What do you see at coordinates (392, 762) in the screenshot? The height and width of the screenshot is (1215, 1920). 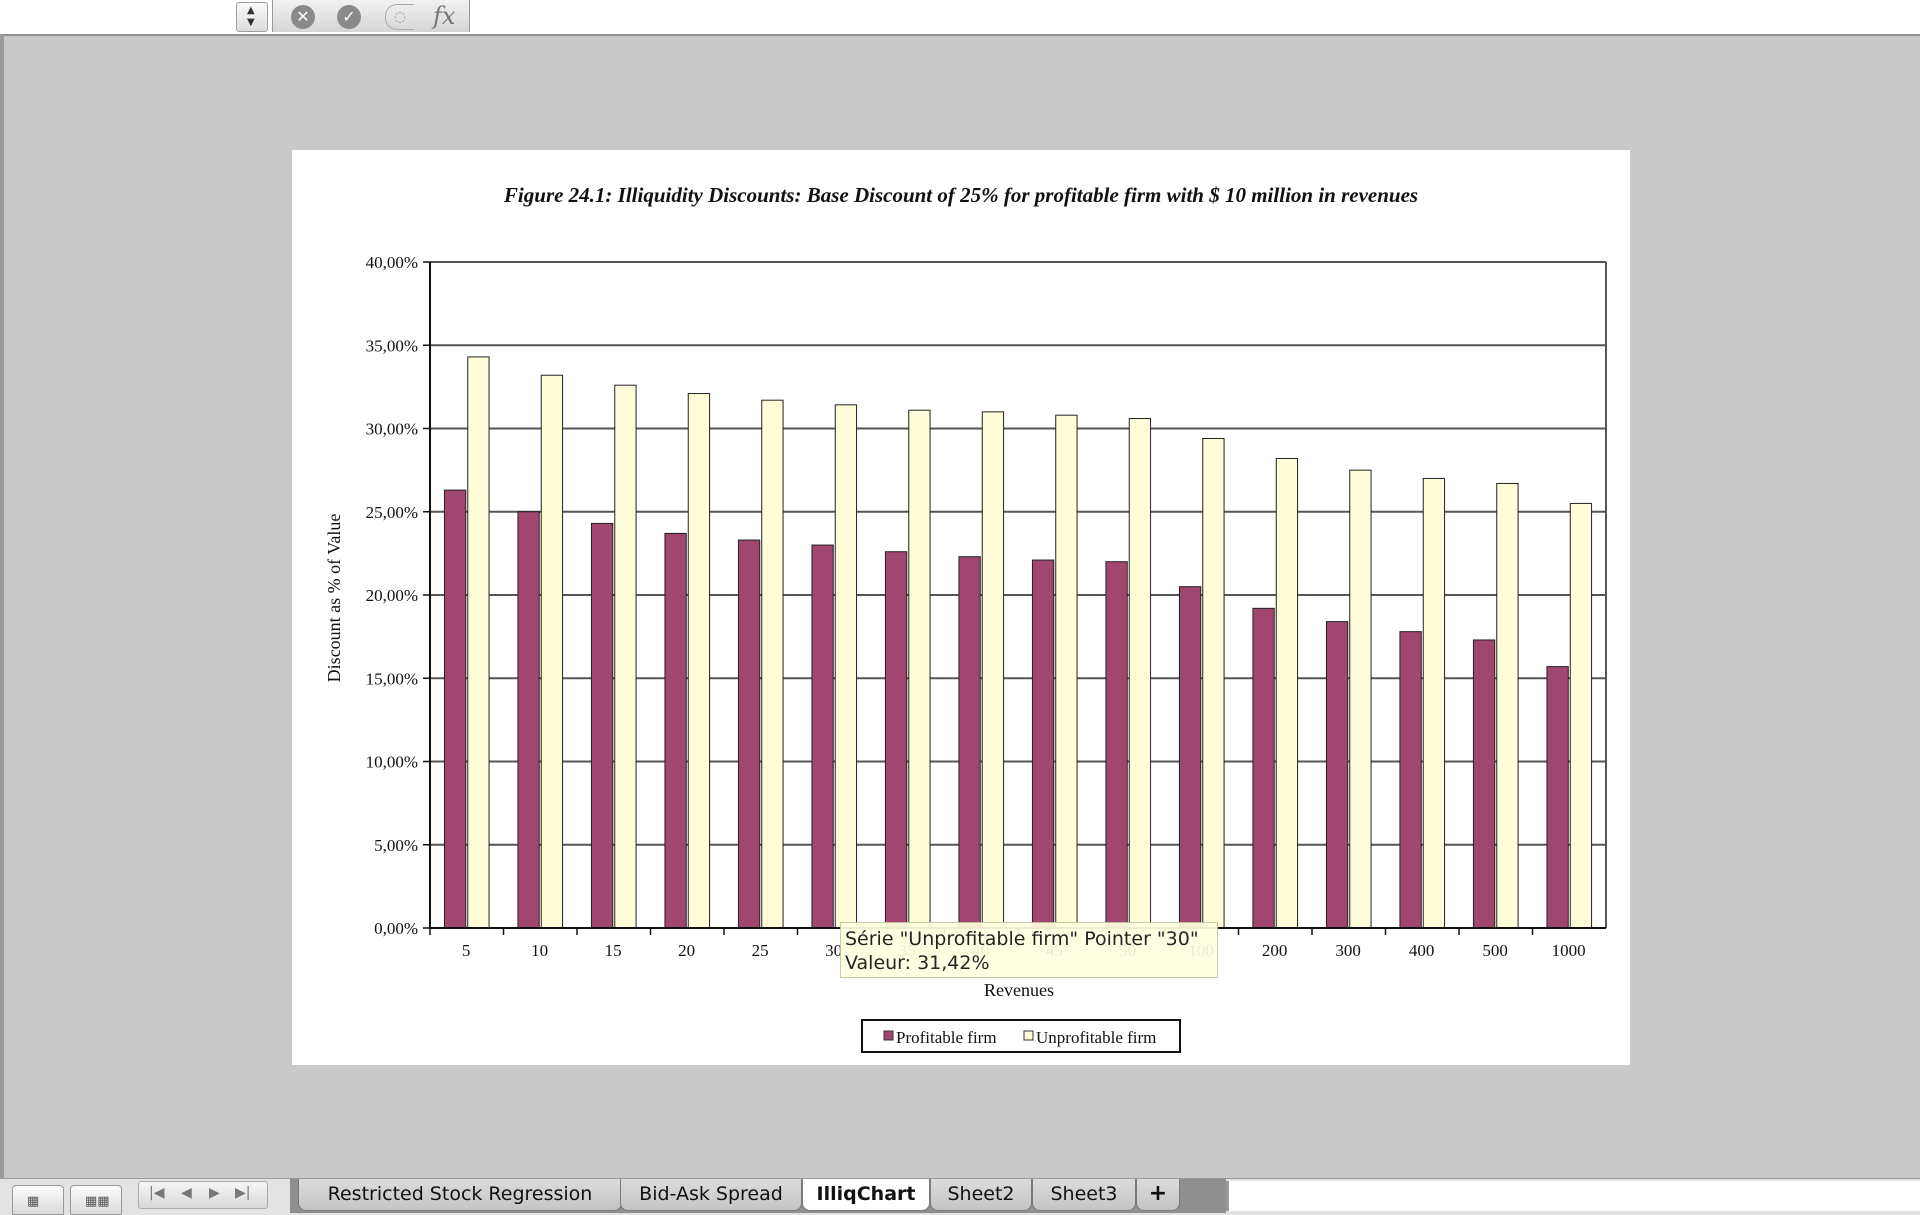 I see `y-tick-label: 10,00%` at bounding box center [392, 762].